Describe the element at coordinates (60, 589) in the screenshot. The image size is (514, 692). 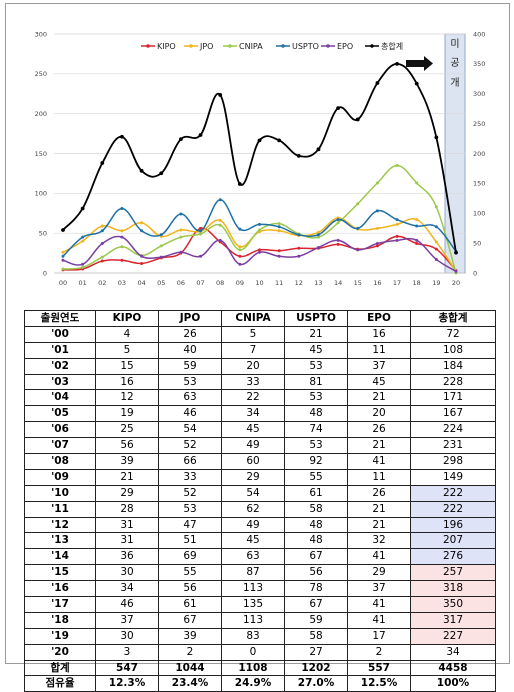
I see `table-cell: '16` at that location.